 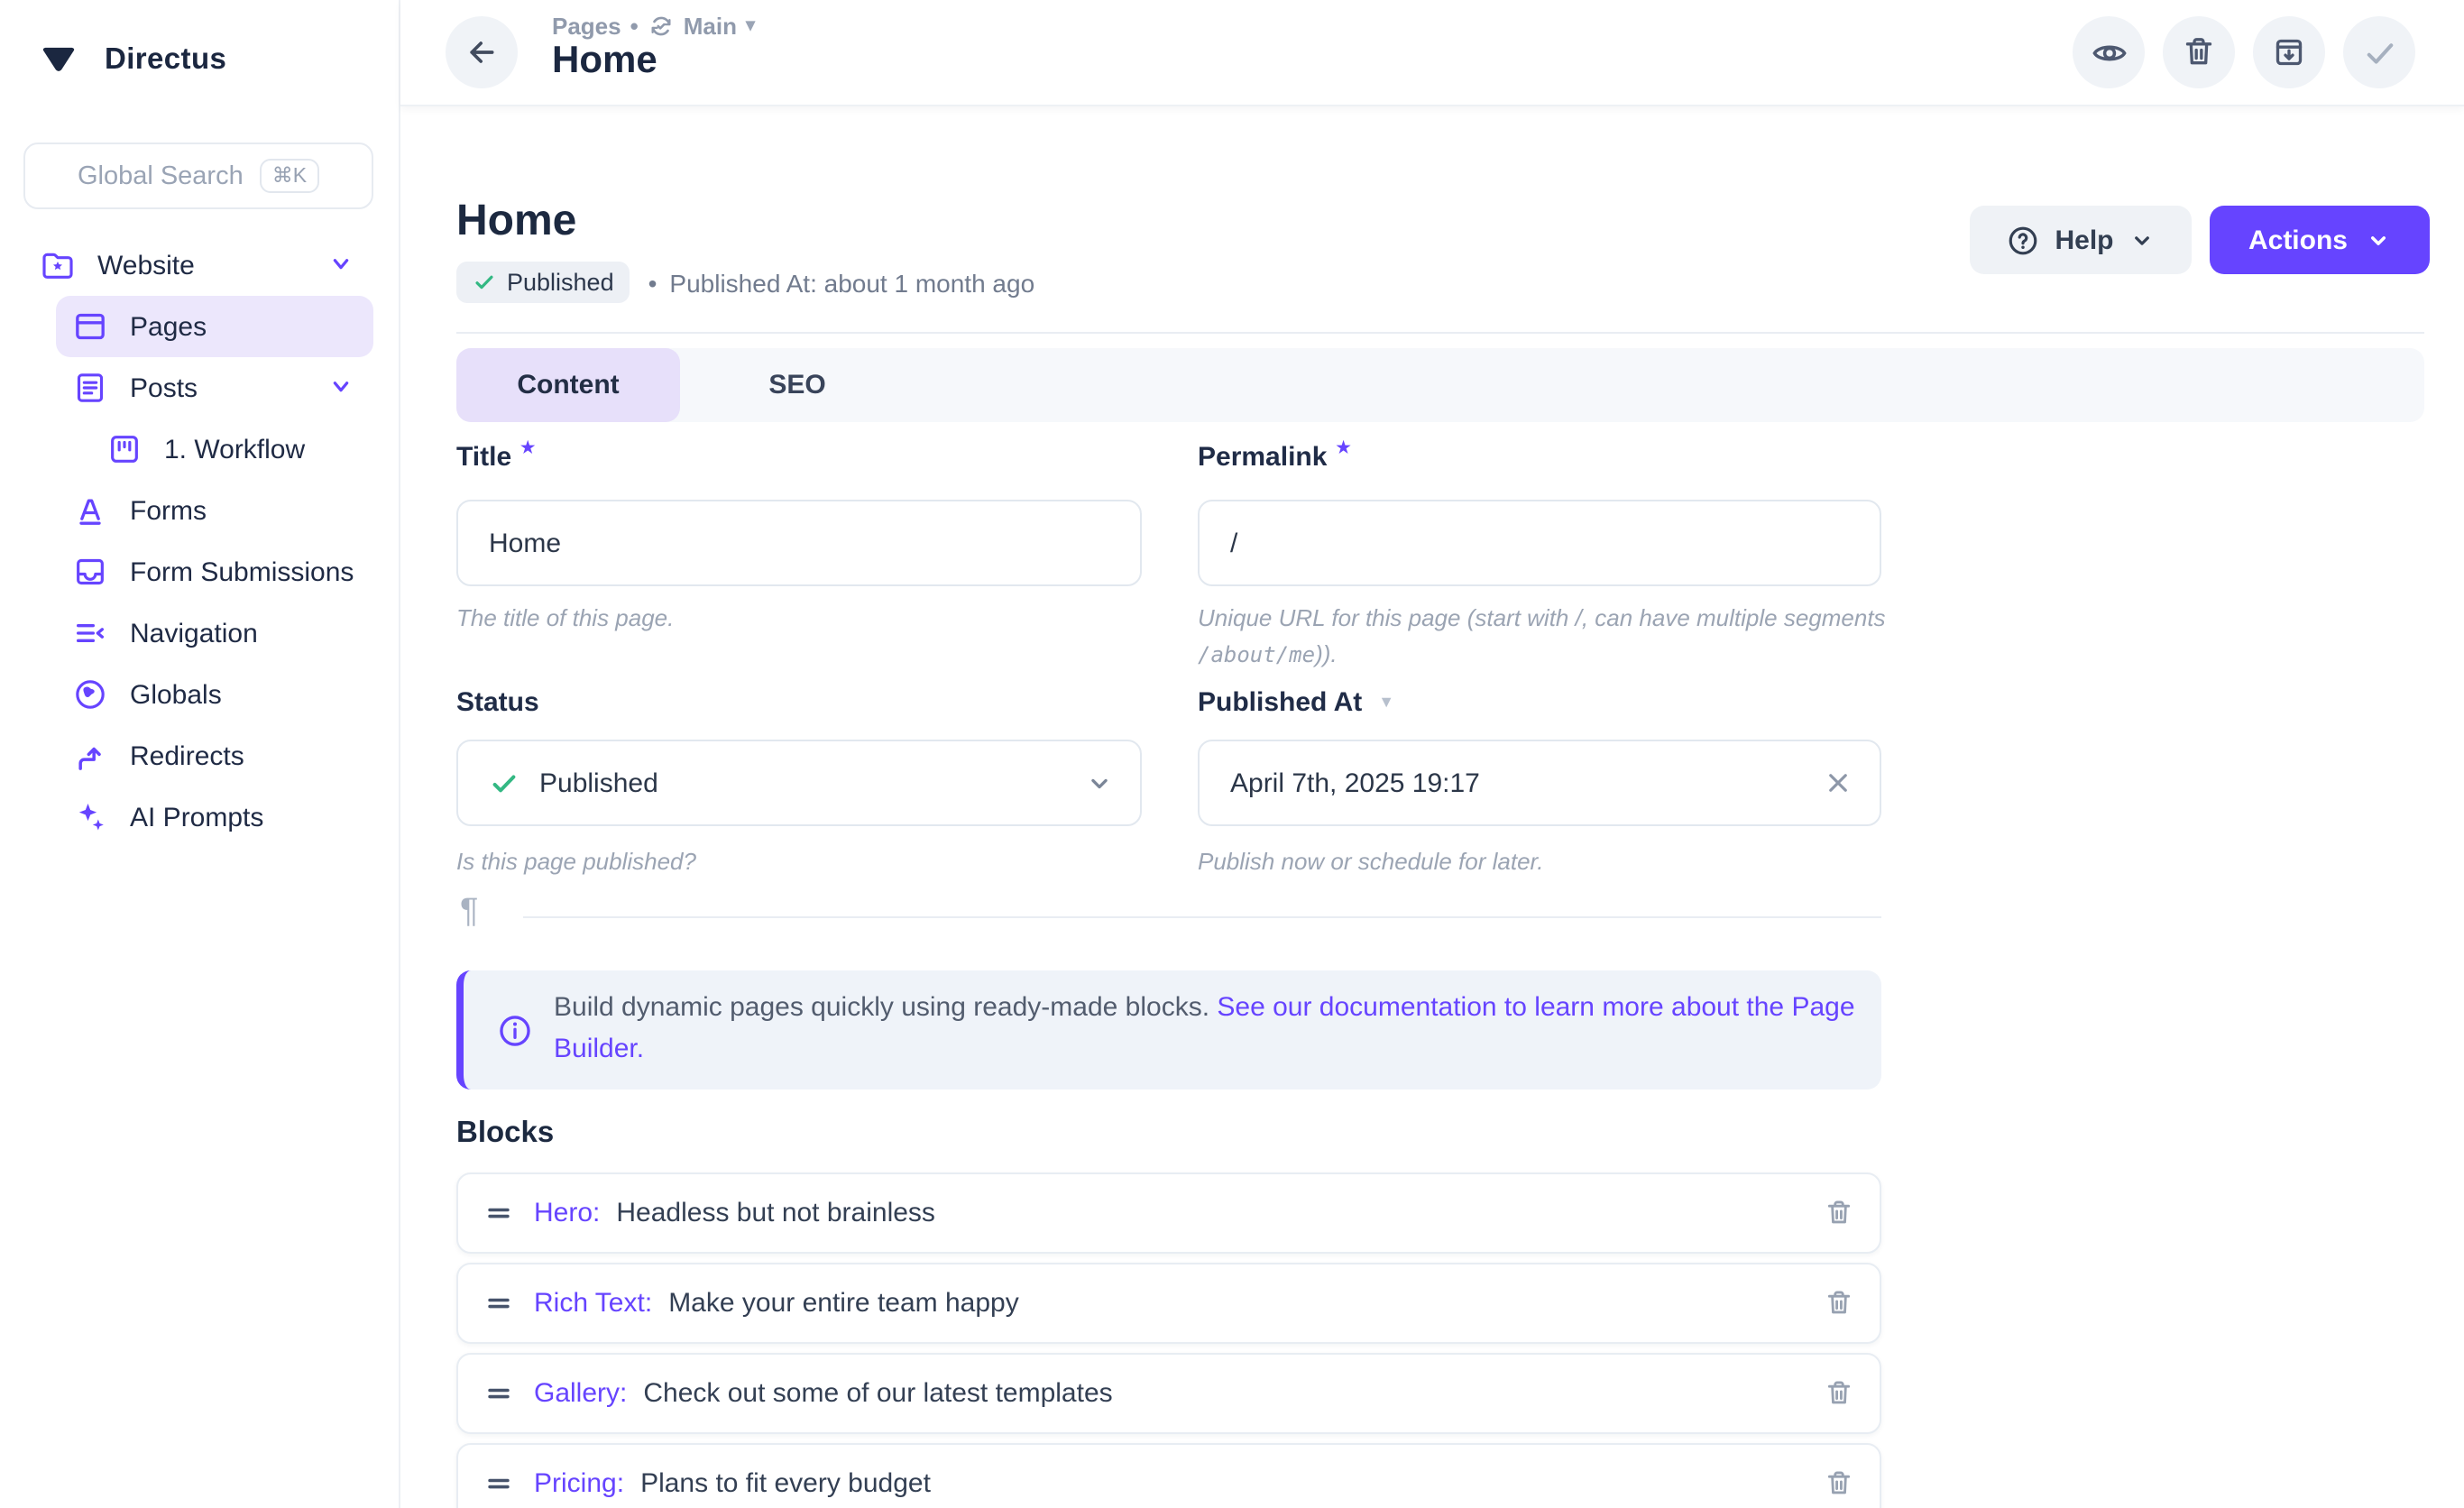 What do you see at coordinates (568, 385) in the screenshot?
I see `tab-content: Content` at bounding box center [568, 385].